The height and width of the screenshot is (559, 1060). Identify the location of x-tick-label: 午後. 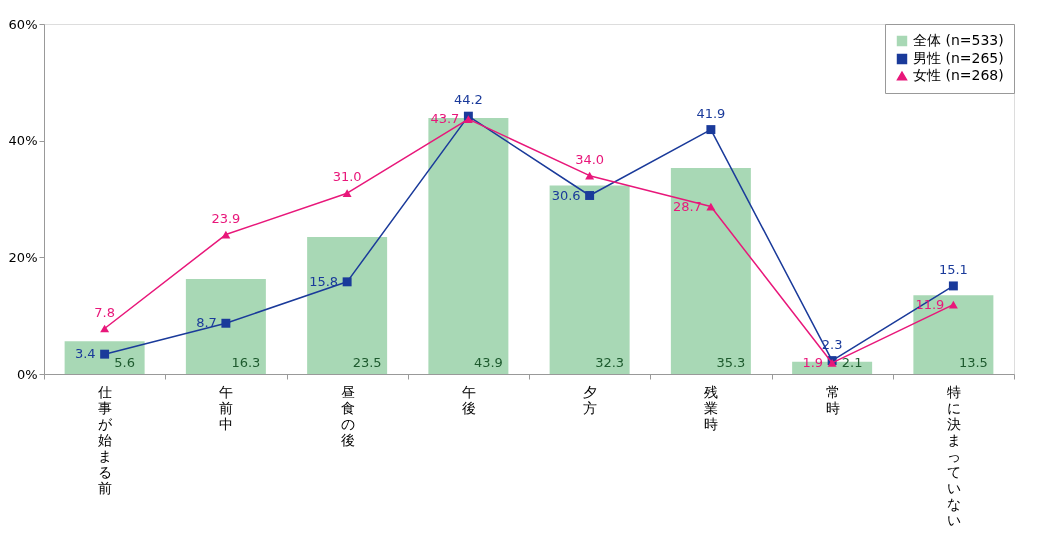
(468, 399).